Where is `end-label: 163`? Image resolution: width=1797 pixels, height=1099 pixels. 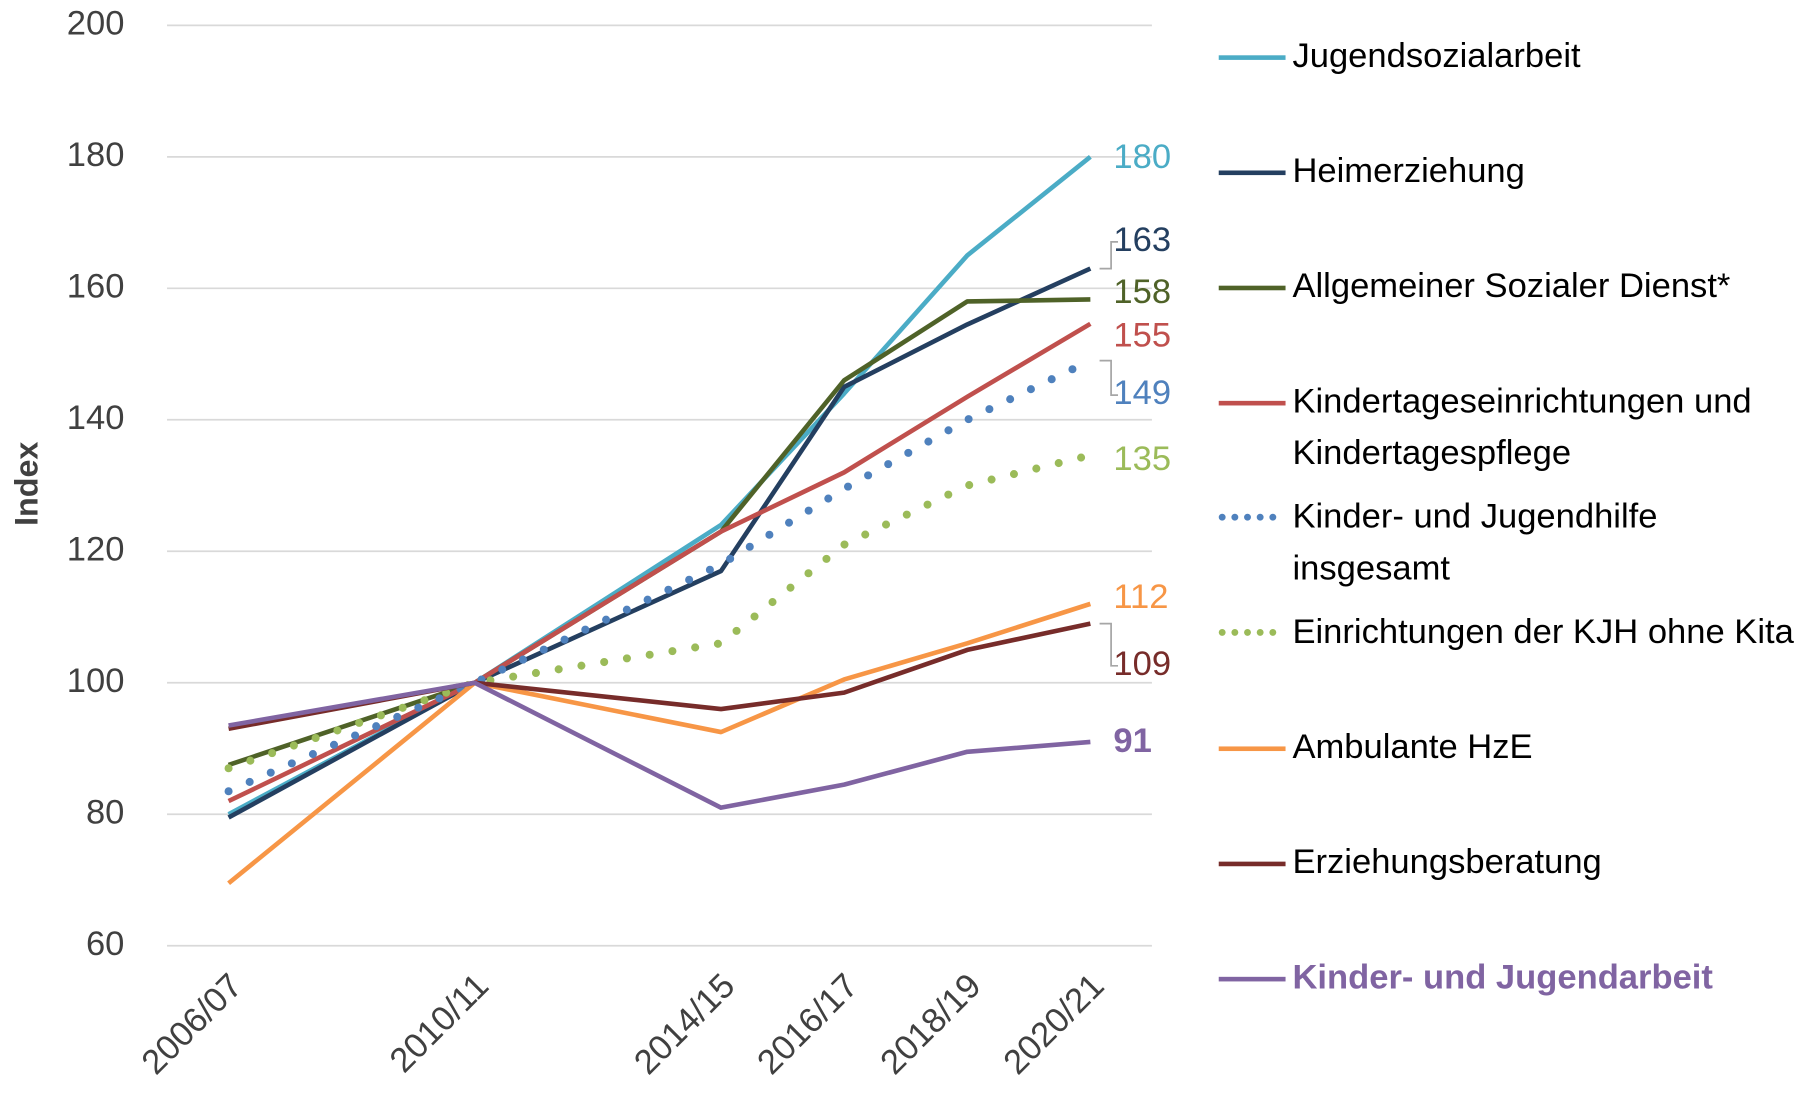 end-label: 163 is located at coordinates (1142, 240).